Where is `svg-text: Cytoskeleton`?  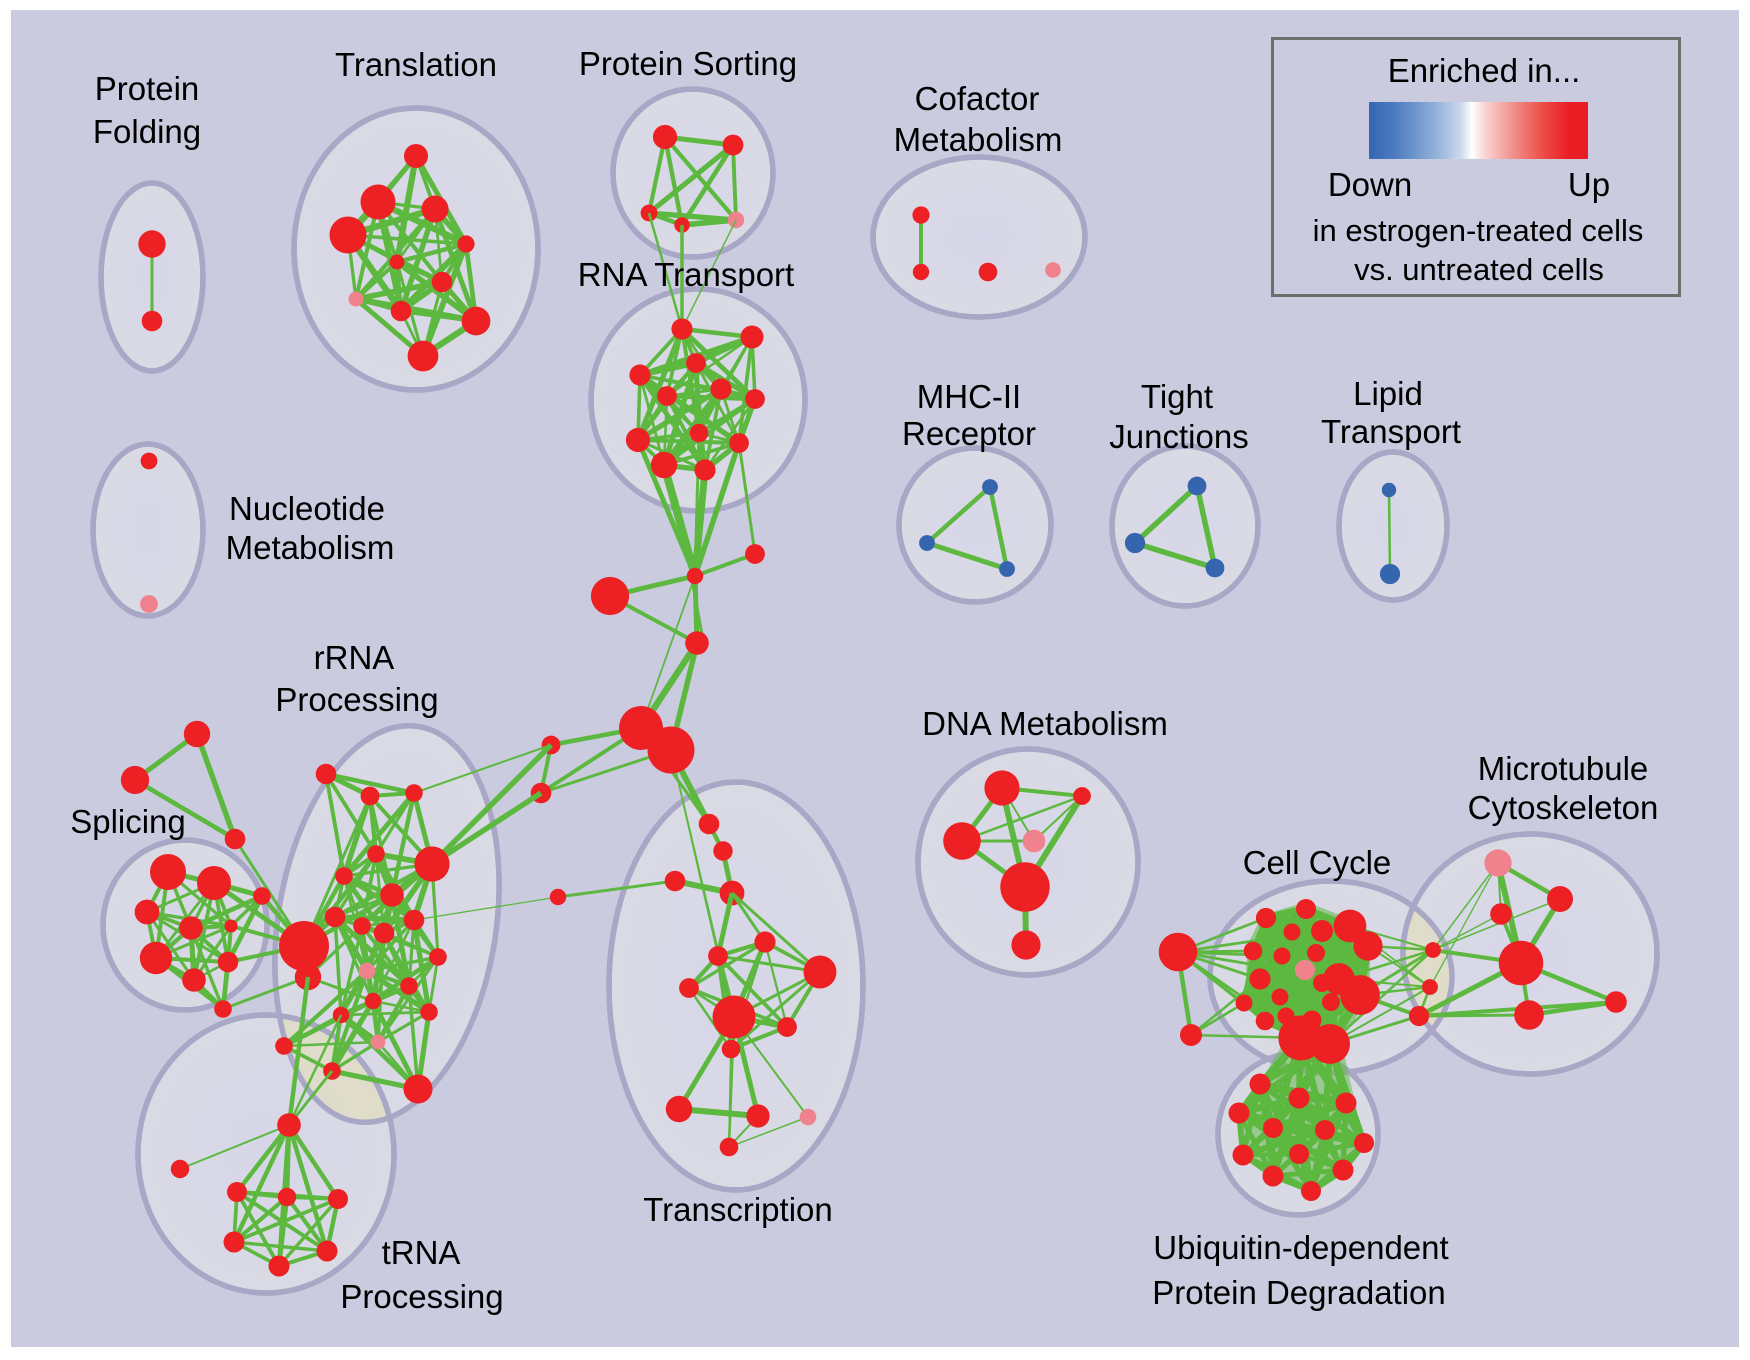 svg-text: Cytoskeleton is located at coordinates (1563, 807).